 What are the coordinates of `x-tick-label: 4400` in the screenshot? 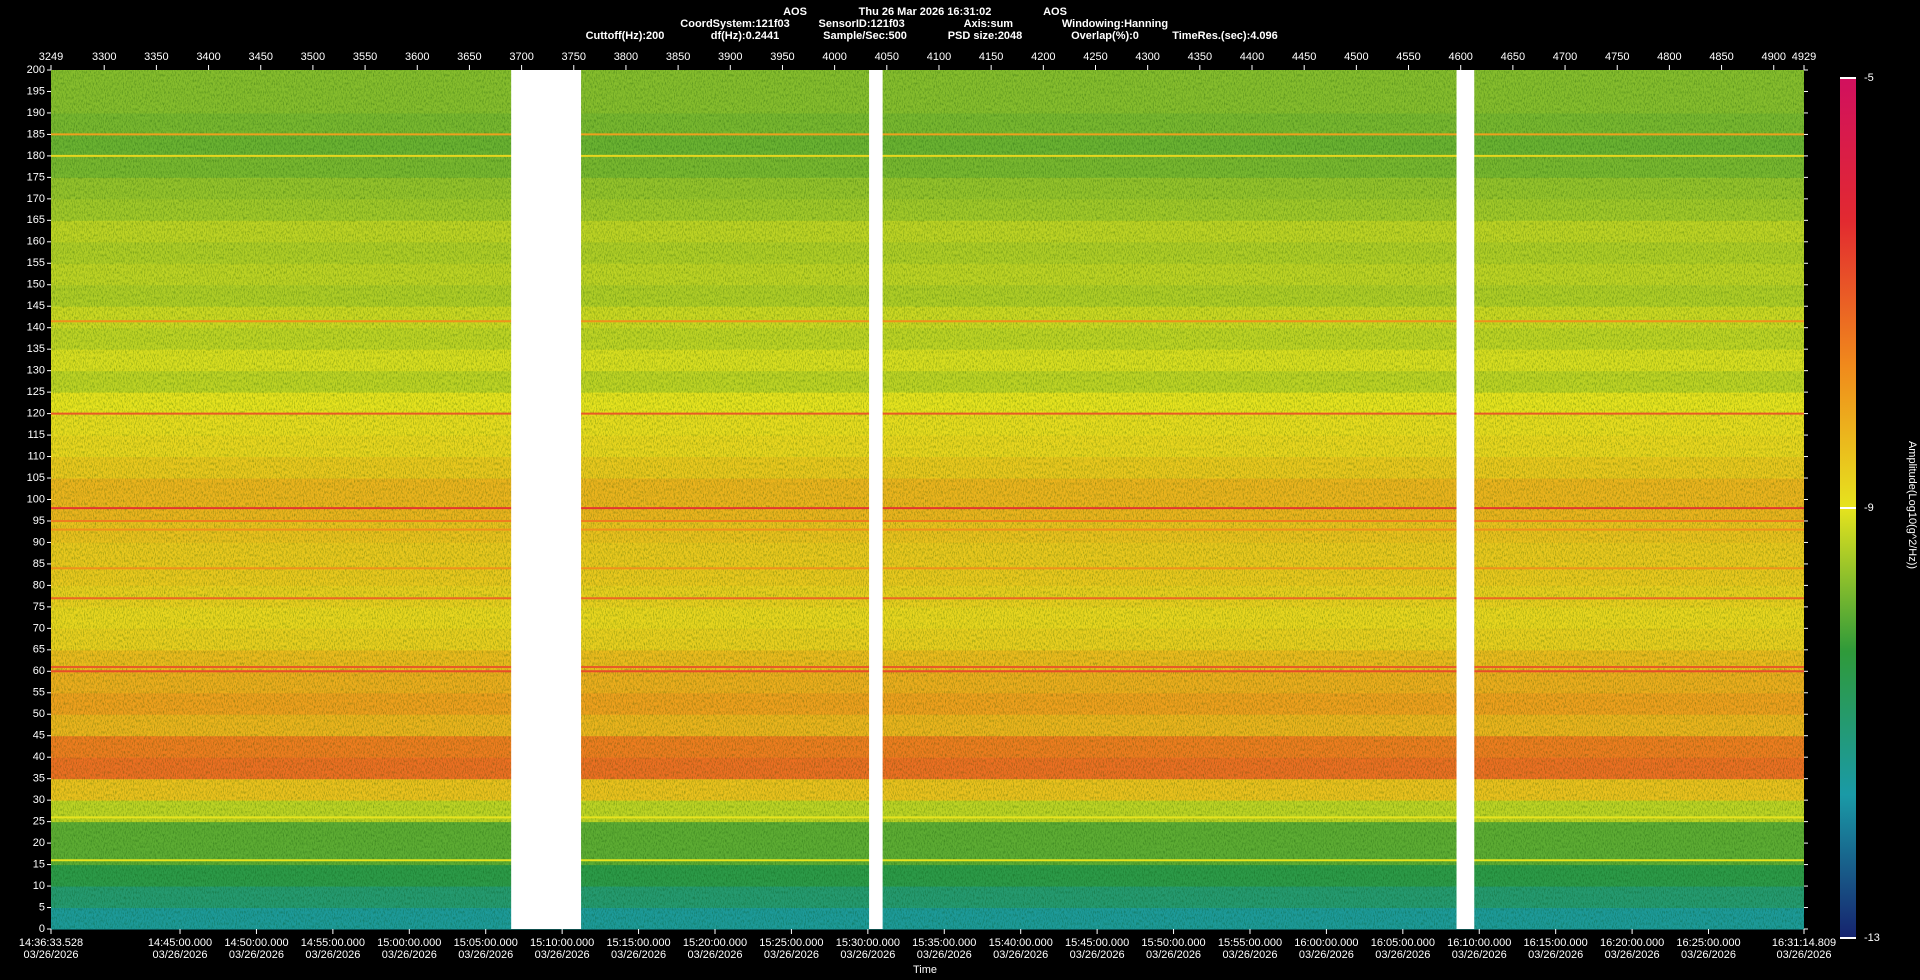 It's located at (1252, 57).